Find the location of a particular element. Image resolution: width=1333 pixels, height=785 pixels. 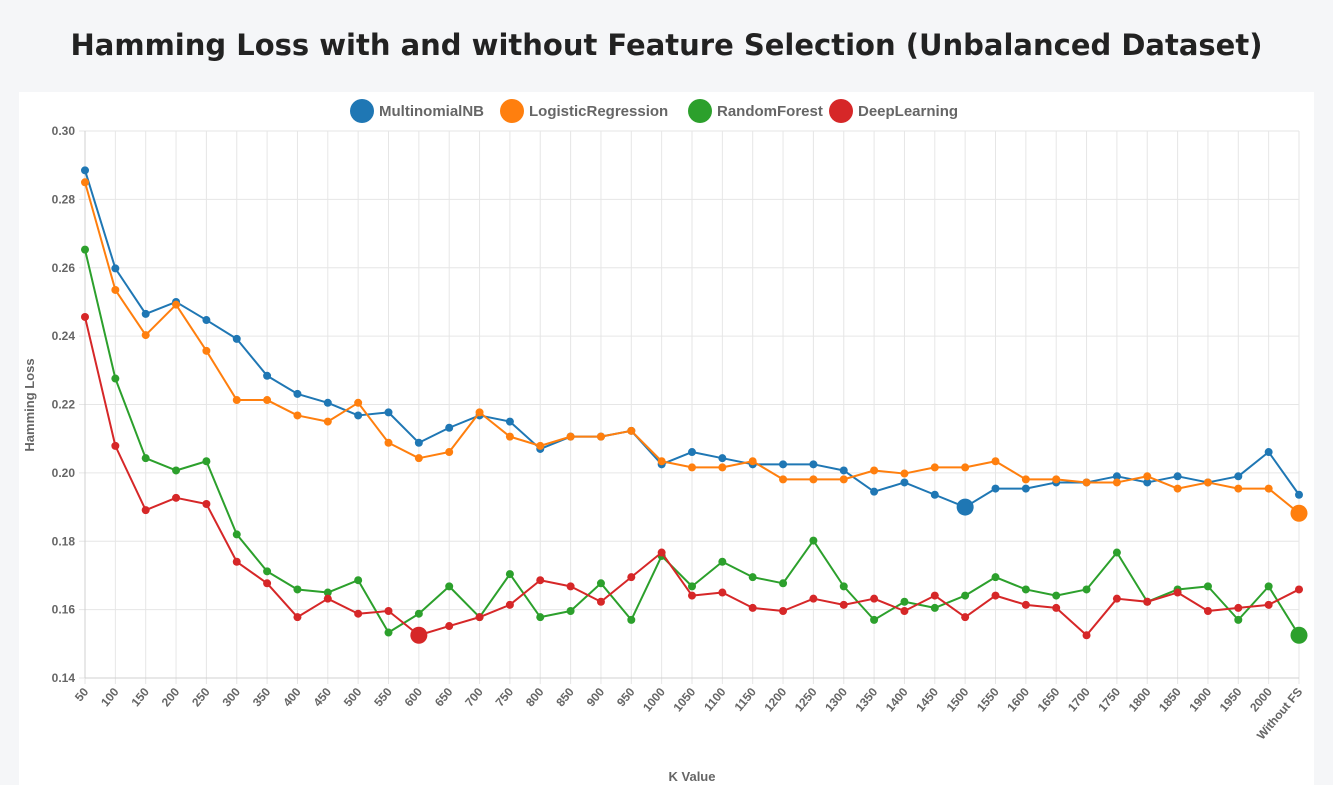

x-tick-label: 850 is located at coordinates (565, 697).